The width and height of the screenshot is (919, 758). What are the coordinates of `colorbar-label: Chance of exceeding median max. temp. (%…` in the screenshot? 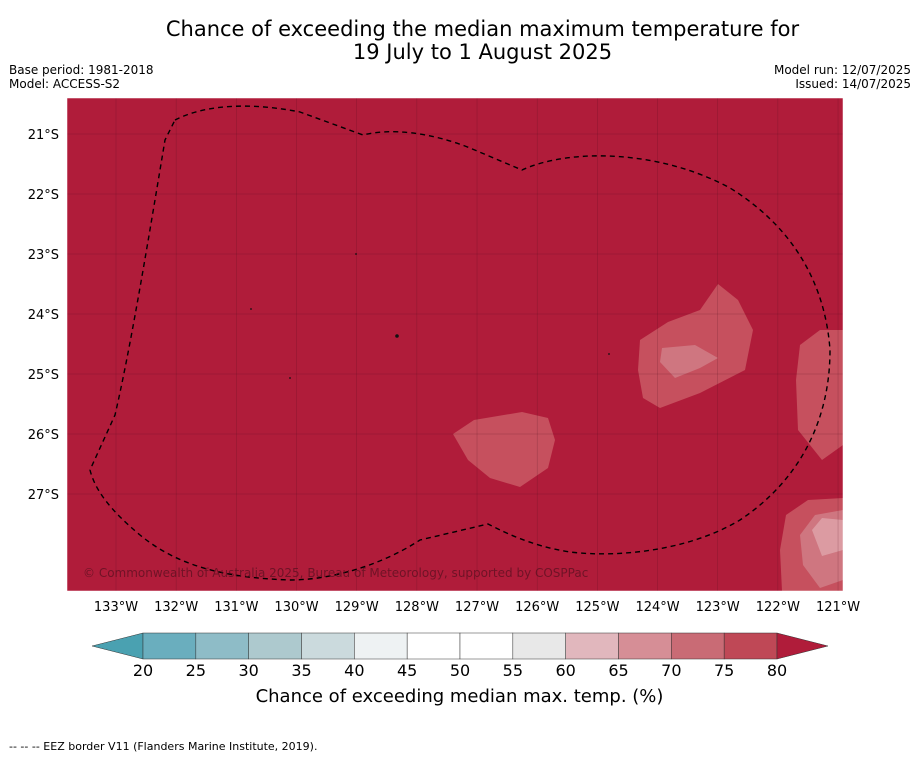 It's located at (459, 696).